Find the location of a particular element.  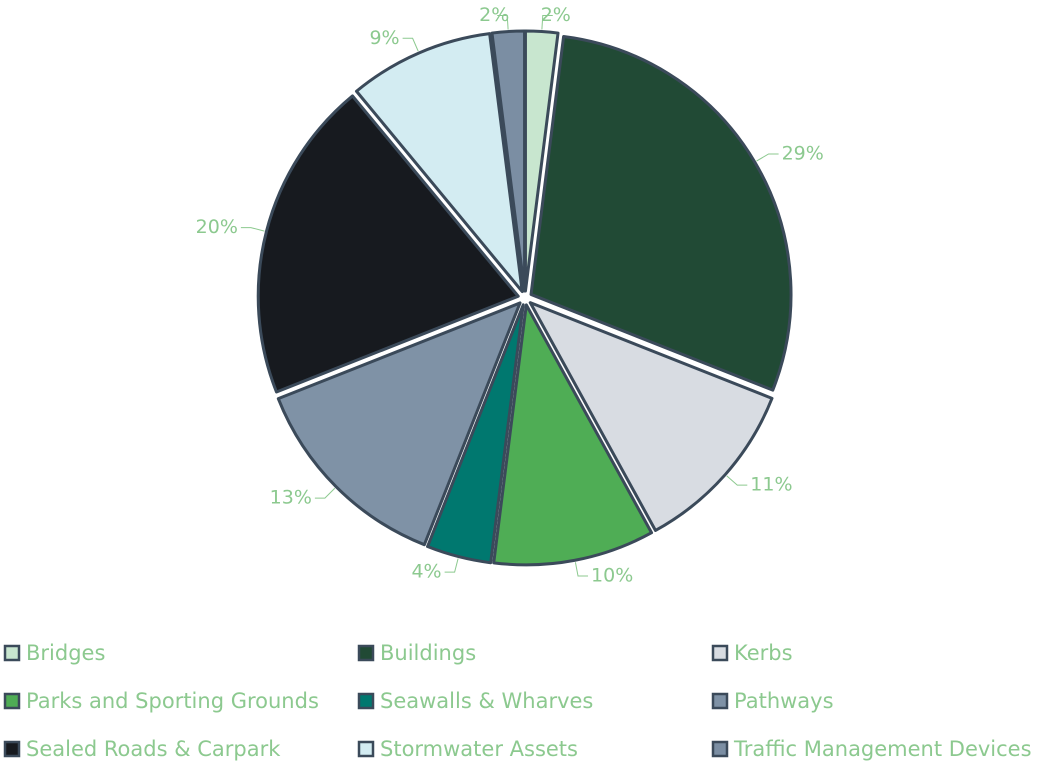

data-label: 11% is located at coordinates (771, 485).